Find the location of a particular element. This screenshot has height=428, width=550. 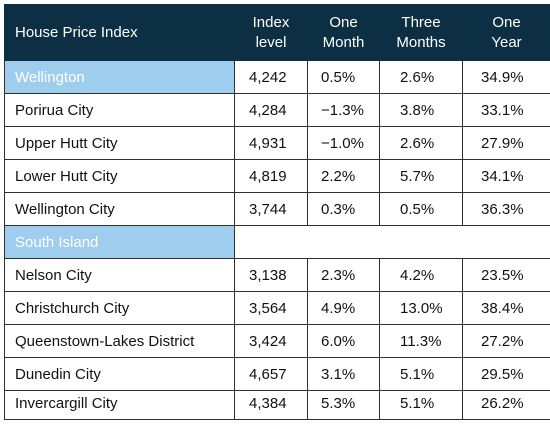

city-name: Lower Hutt City is located at coordinates (119, 176).